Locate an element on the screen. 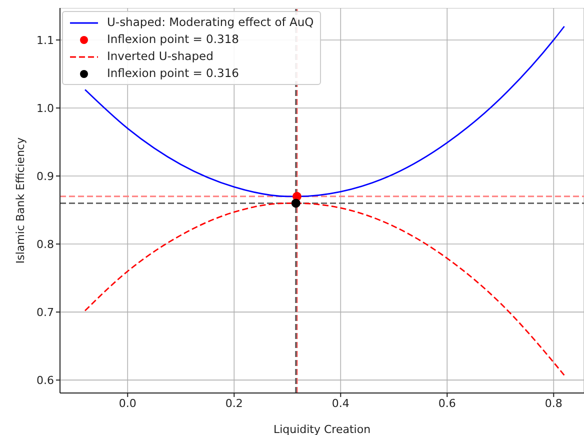  legend-label: Inflexion point = 0.318 is located at coordinates (173, 39).